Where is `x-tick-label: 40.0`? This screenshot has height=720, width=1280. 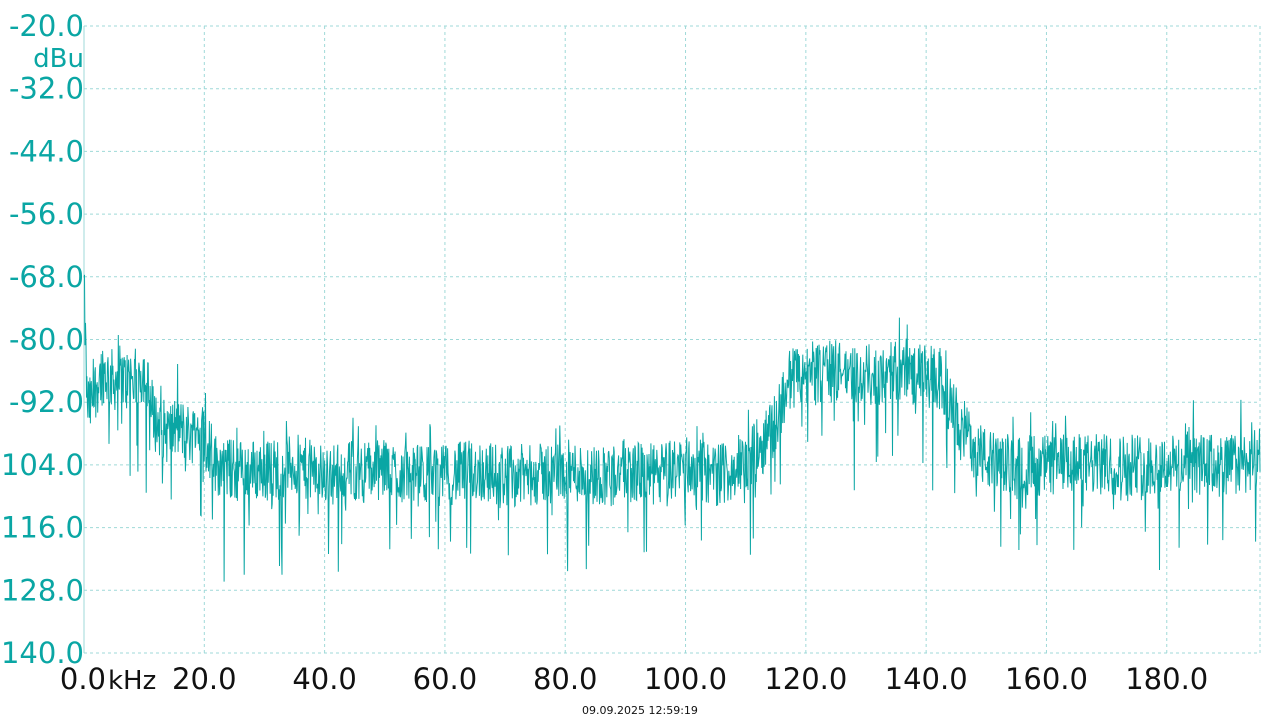
x-tick-label: 40.0 is located at coordinates (324, 679).